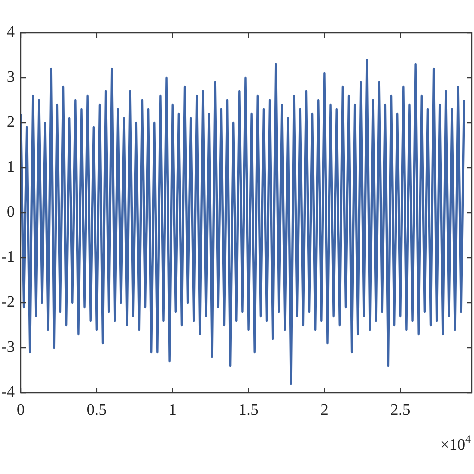 The height and width of the screenshot is (474, 474). Describe the element at coordinates (400, 410) in the screenshot. I see `x-tick-label: 2.5` at that location.